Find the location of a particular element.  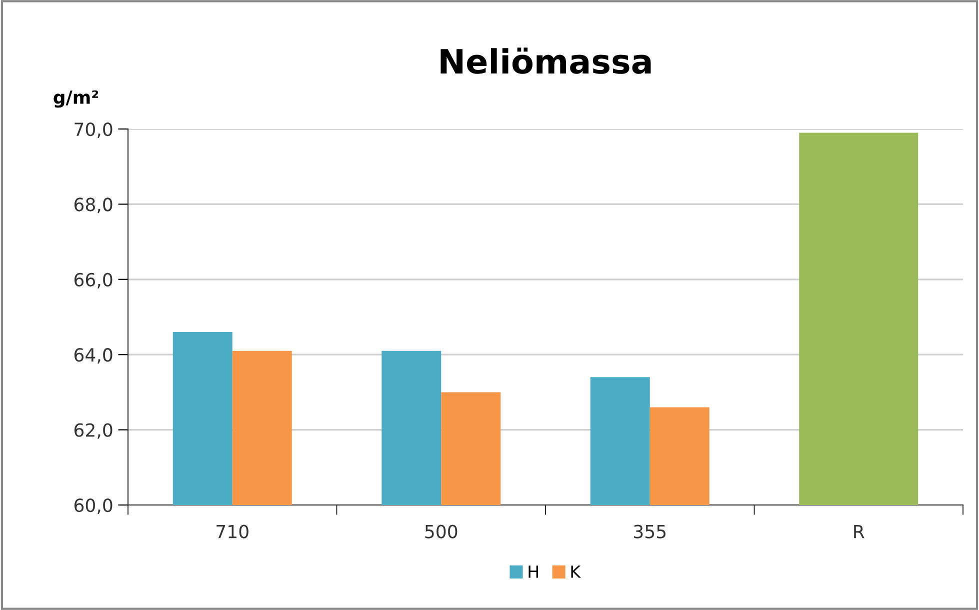

y-tick-label: 66,0 is located at coordinates (93, 280).